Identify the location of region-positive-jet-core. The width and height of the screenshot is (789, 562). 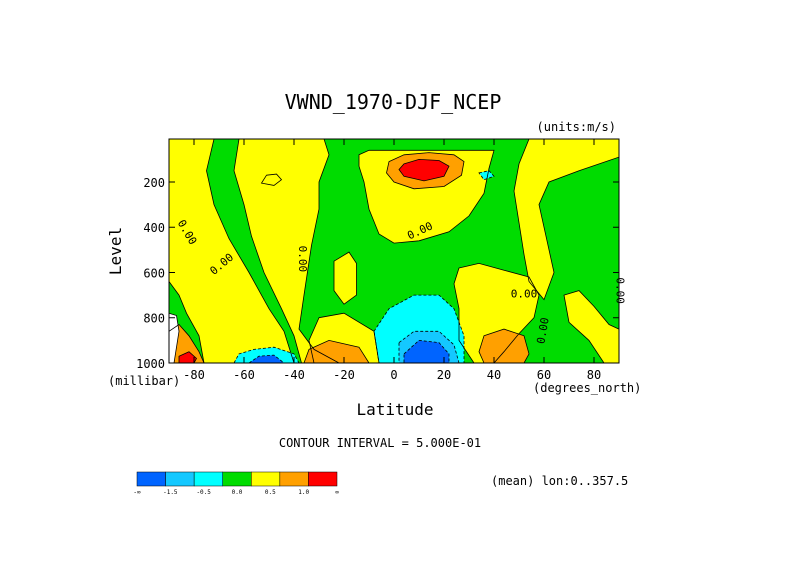
(424, 170).